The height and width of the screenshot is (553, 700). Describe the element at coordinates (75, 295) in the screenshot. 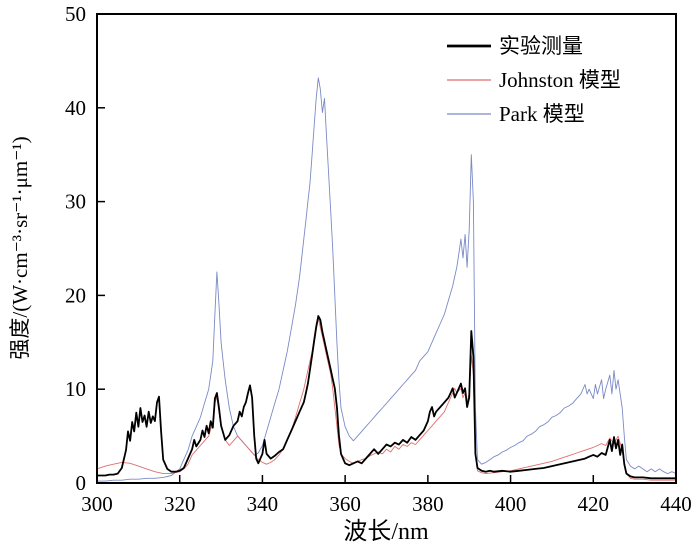

I see `y-tick-label: 20` at that location.